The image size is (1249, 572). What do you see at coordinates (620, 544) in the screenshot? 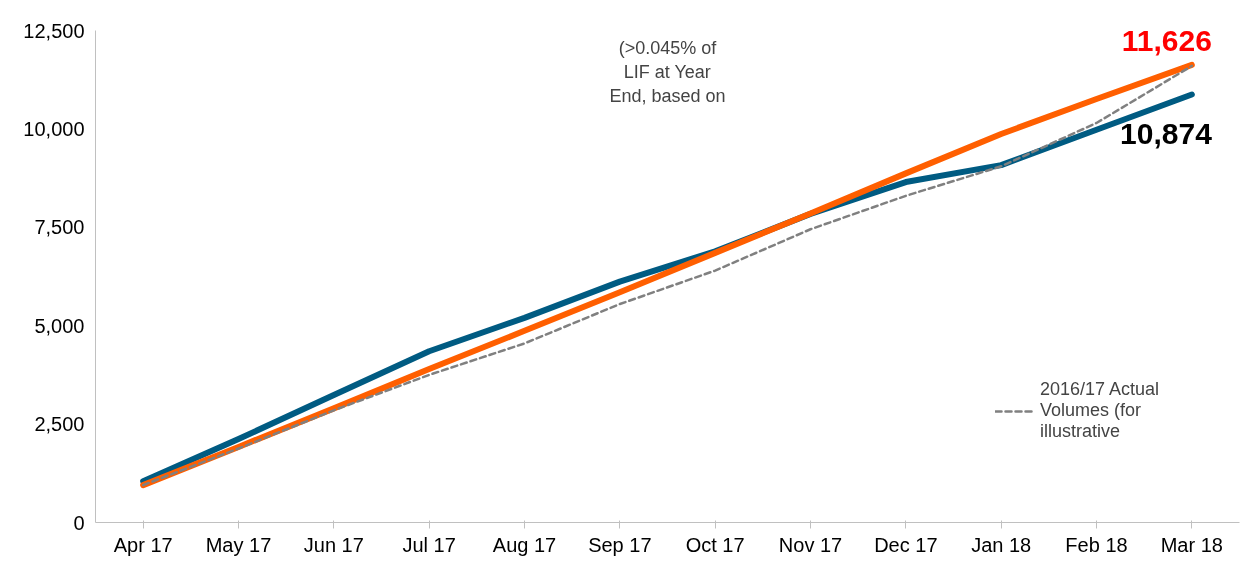
I see `x-tick-label: Sep 17` at bounding box center [620, 544].